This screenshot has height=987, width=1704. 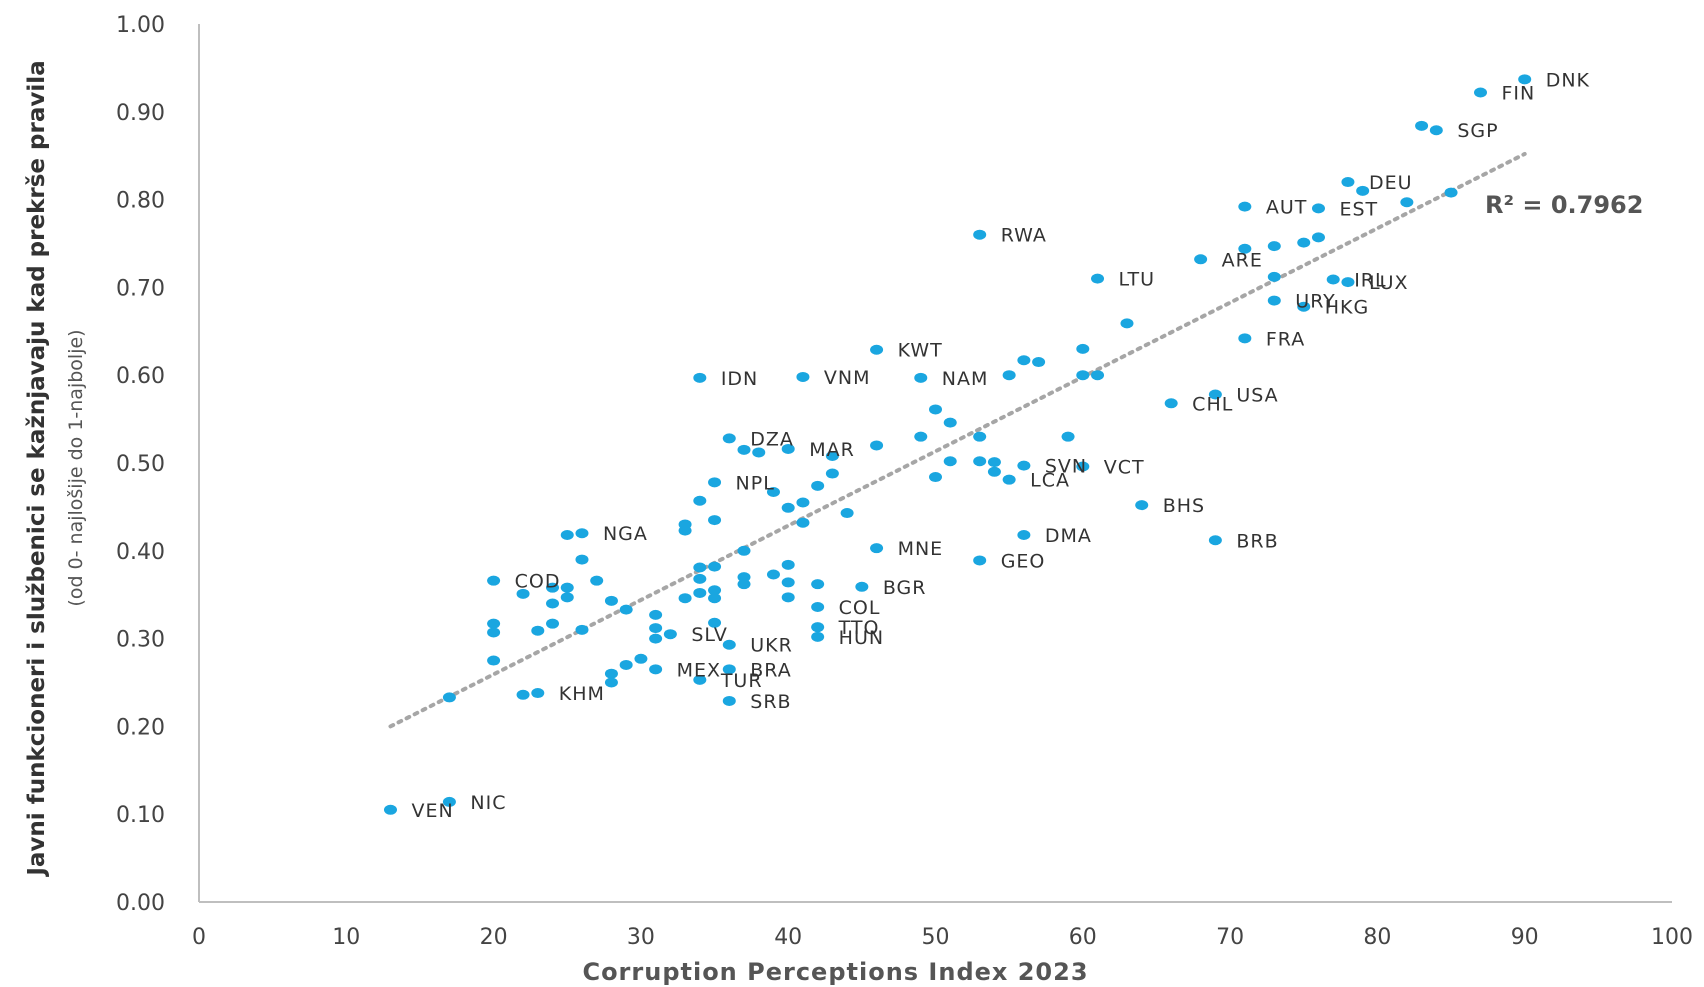 I want to click on point-label: SLV, so click(x=709, y=635).